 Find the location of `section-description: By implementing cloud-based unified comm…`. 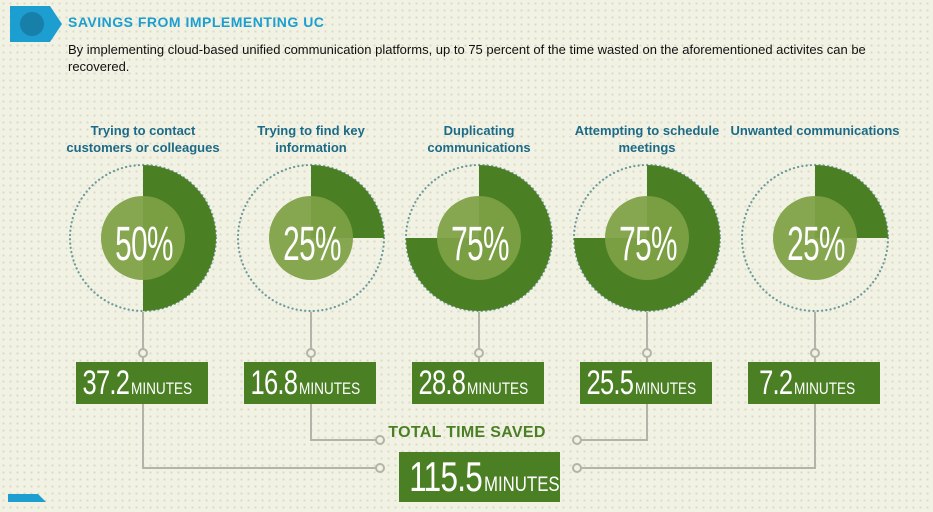

section-description: By implementing cloud-based unified comm… is located at coordinates (467, 58).